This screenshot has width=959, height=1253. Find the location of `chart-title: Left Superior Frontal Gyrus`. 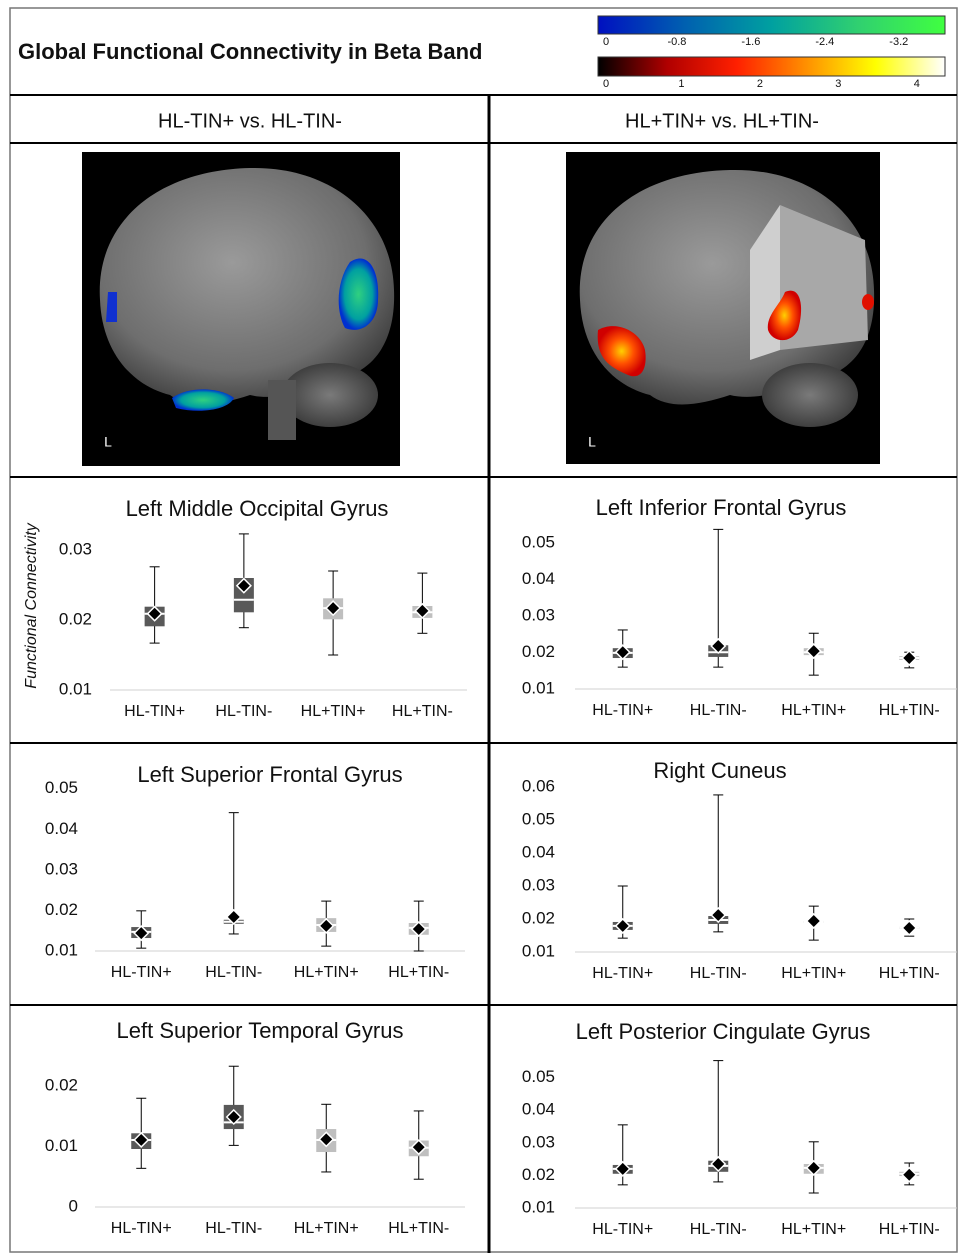

chart-title: Left Superior Frontal Gyrus is located at coordinates (269, 774).